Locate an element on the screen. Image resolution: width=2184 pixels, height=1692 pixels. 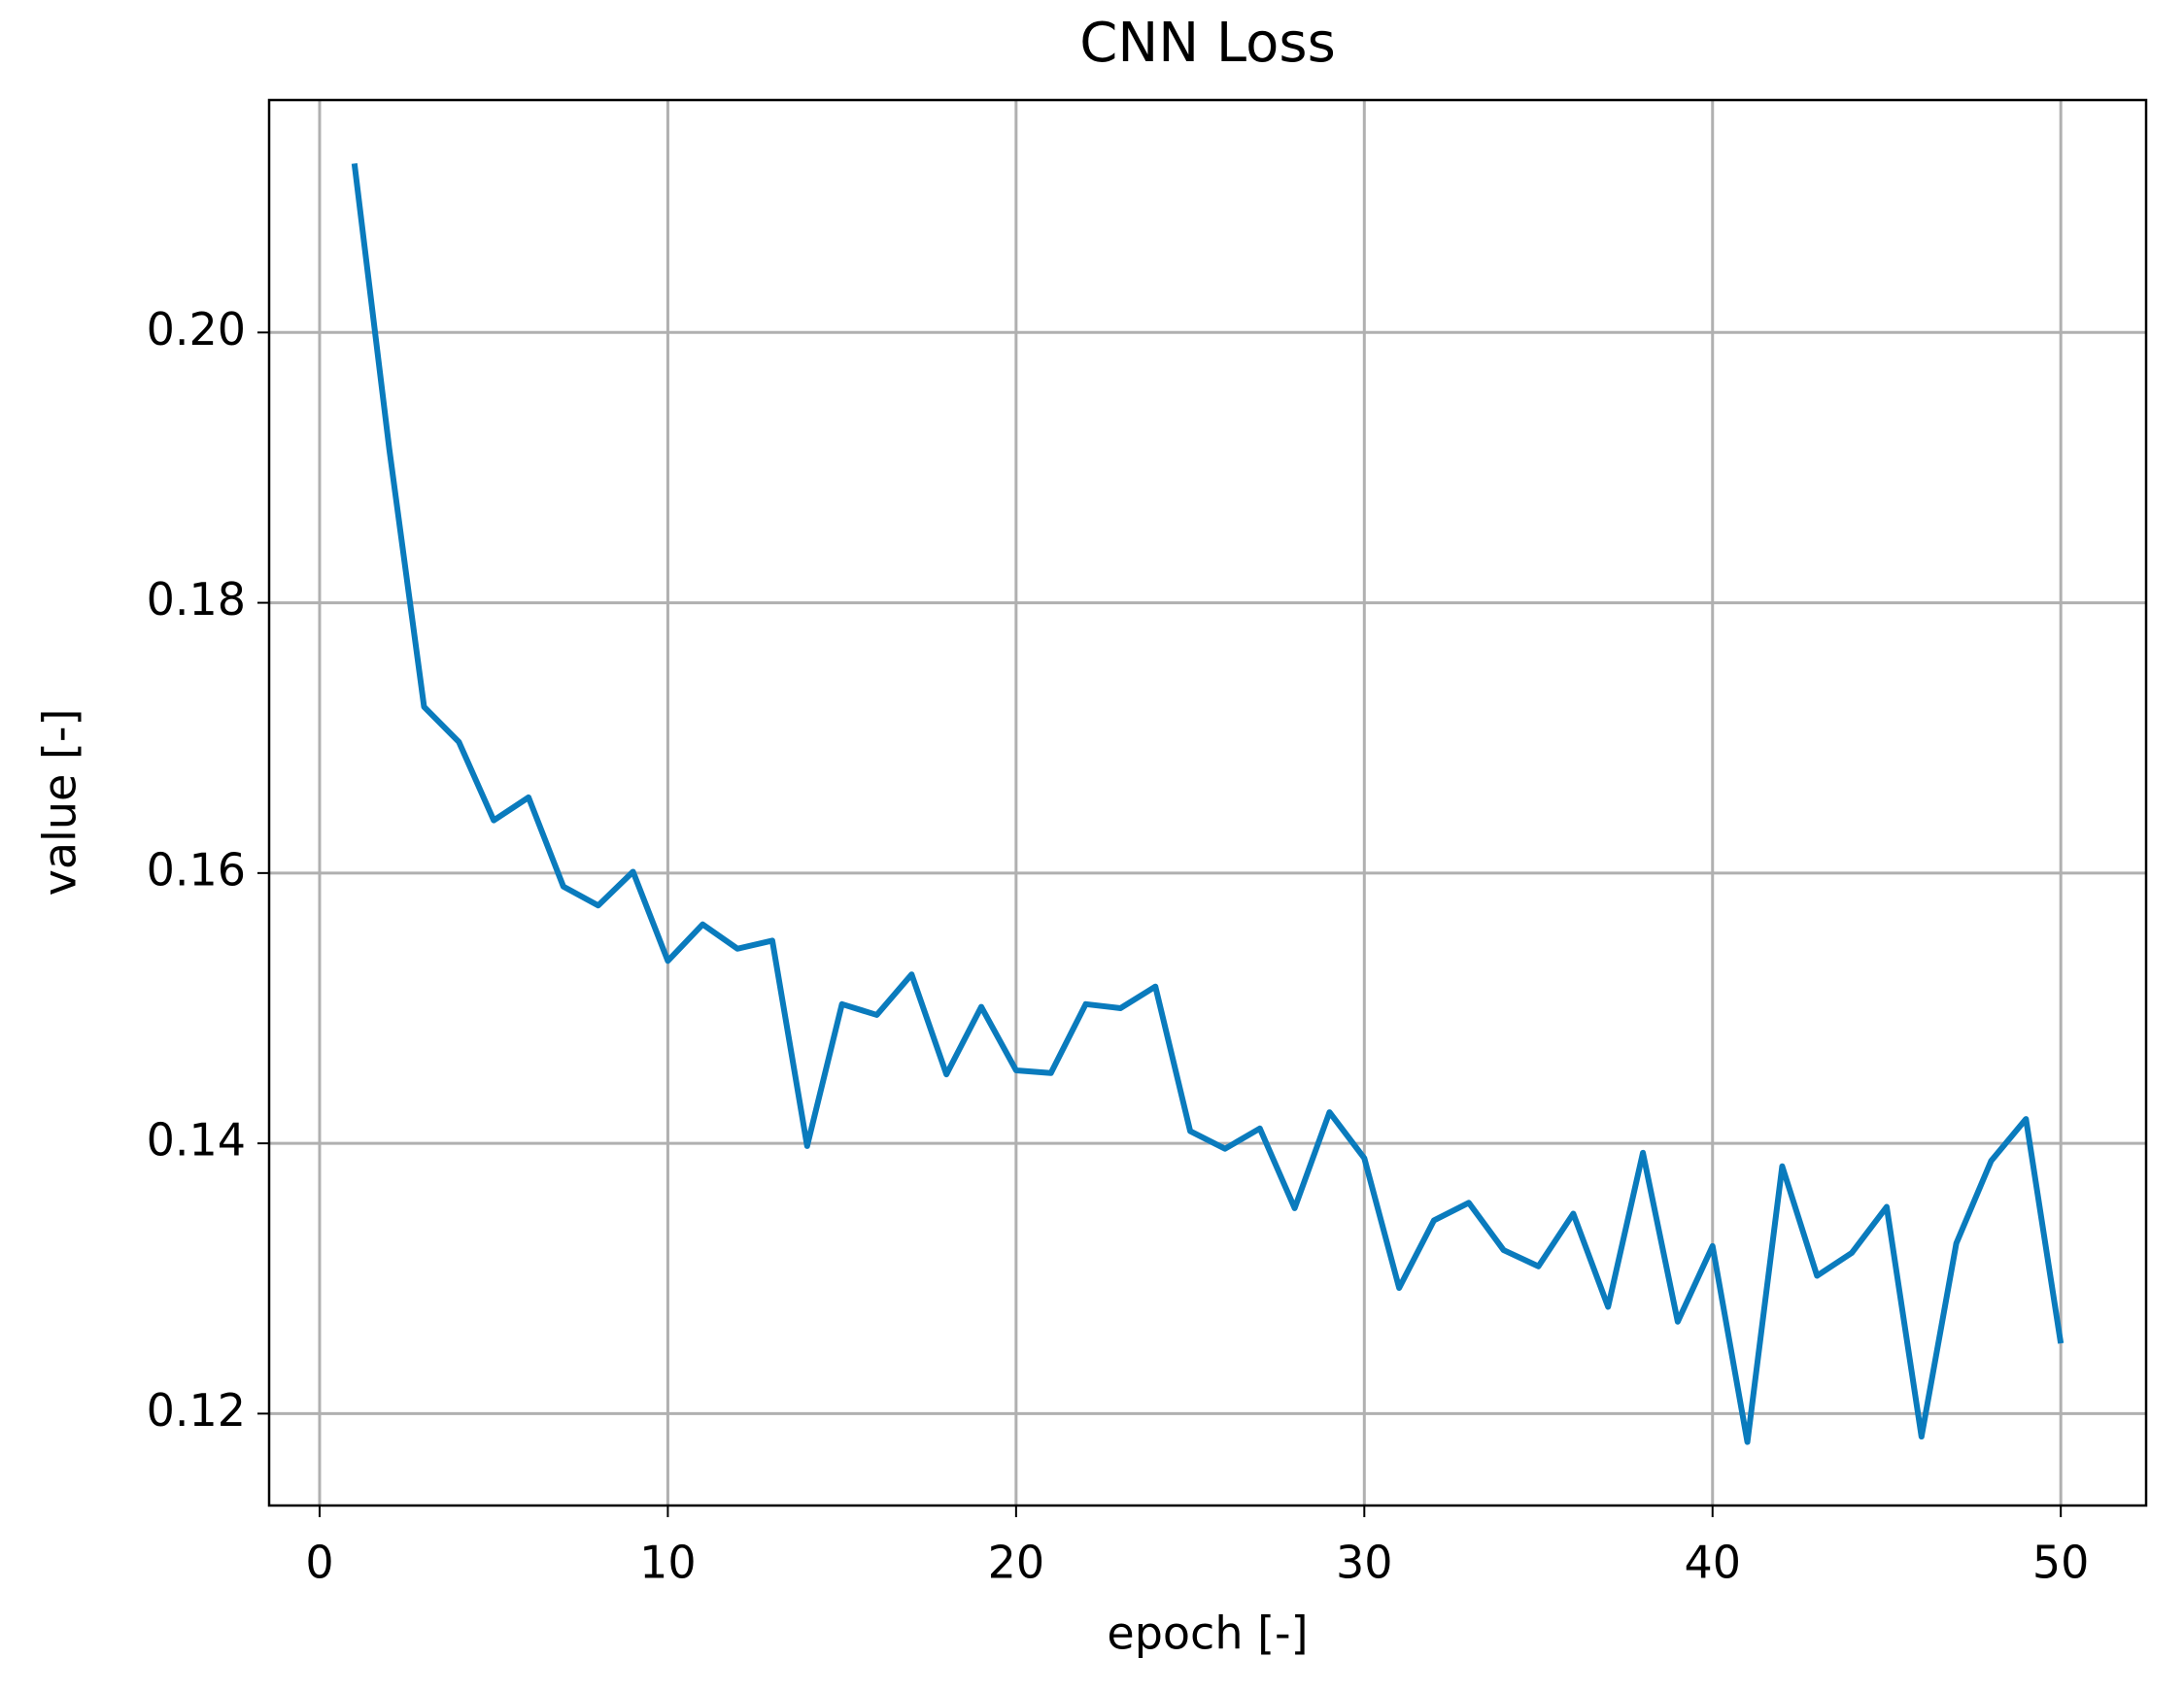
x-tick-label: 10 is located at coordinates (668, 1563).